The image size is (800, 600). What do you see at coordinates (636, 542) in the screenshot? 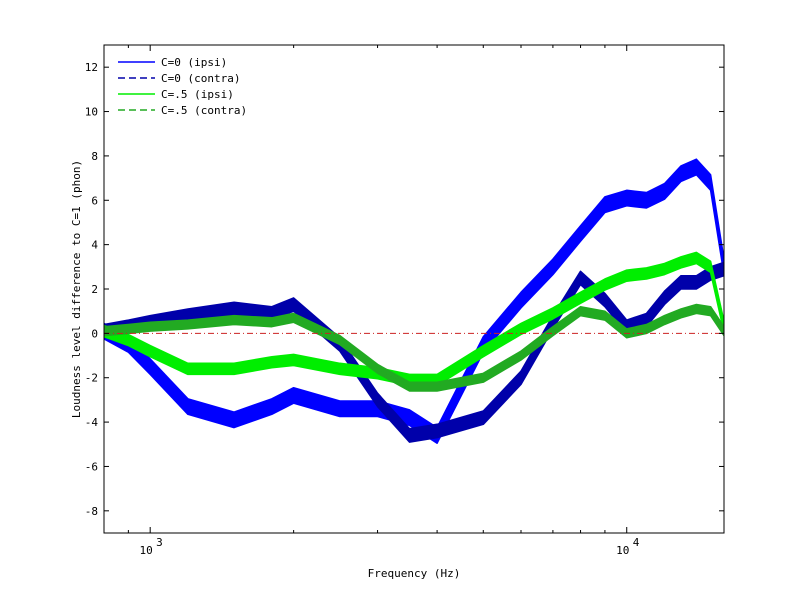
I see `x-tick-label-exponent: 4` at bounding box center [636, 542].